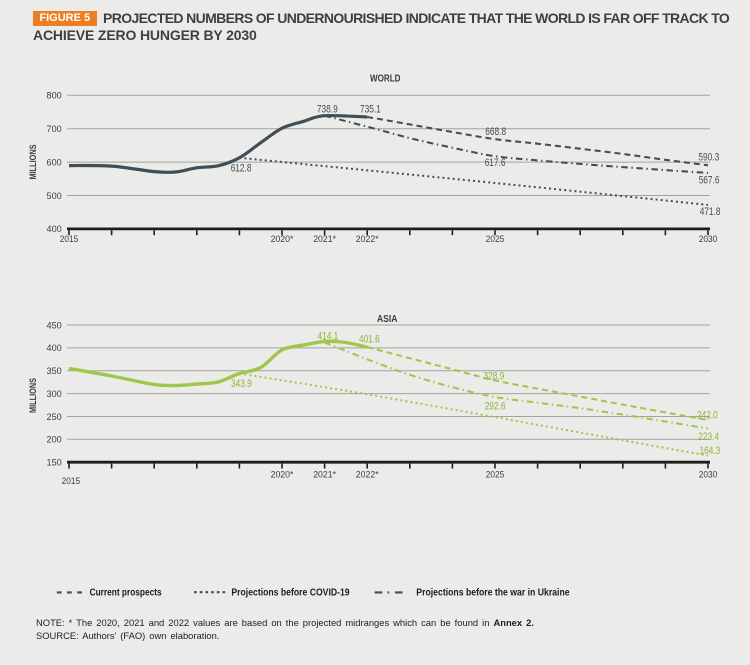 Image resolution: width=750 pixels, height=665 pixels. I want to click on svg-text: 250, so click(54, 417).